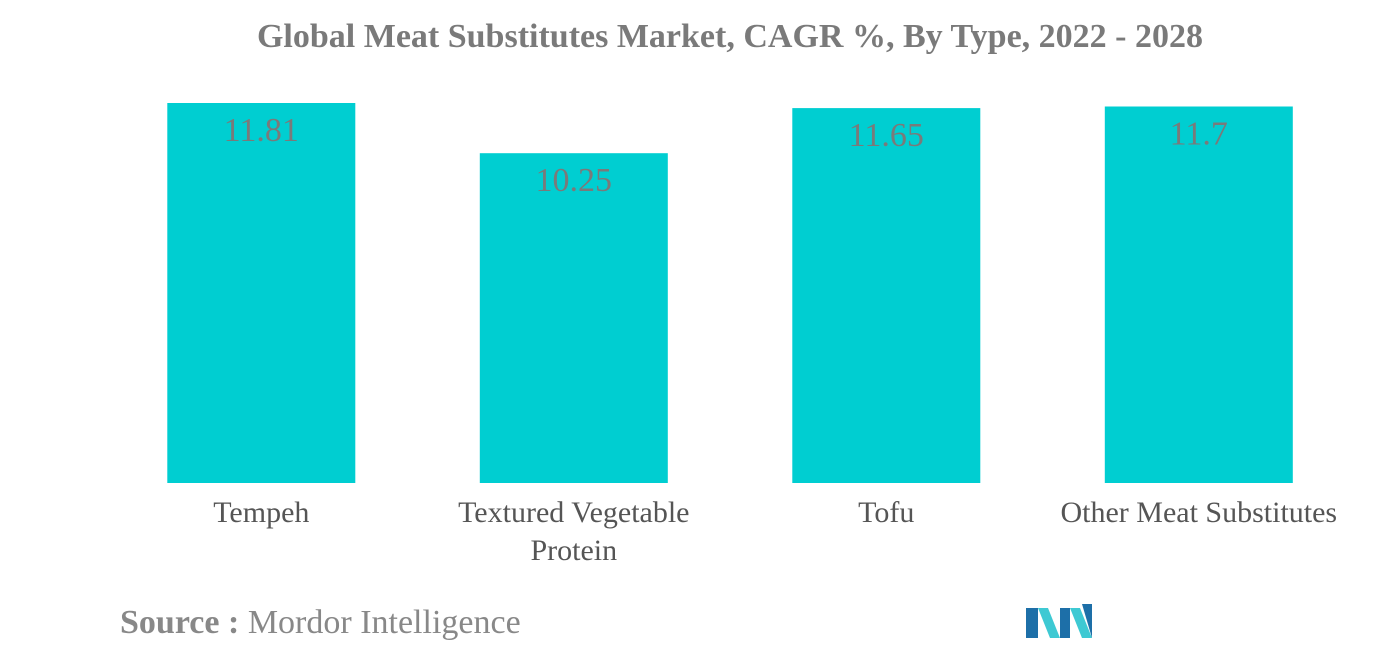  What do you see at coordinates (886, 135) in the screenshot?
I see `bar-value-label-2: 11.65` at bounding box center [886, 135].